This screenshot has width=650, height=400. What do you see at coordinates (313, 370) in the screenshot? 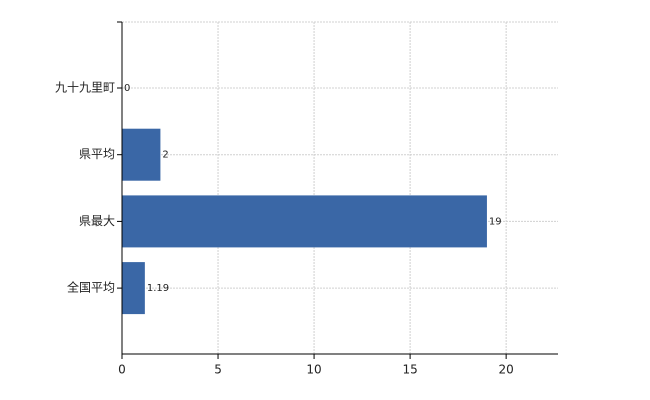
I see `x-tick-label: 10` at bounding box center [313, 370].